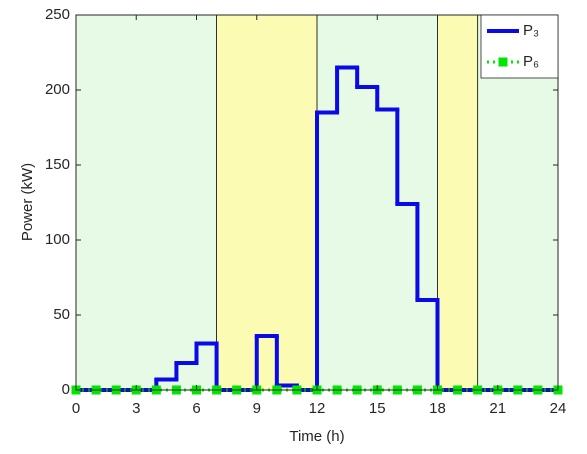 The image size is (587, 454). What do you see at coordinates (61, 314) in the screenshot?
I see `y-tick-label: 50` at bounding box center [61, 314].